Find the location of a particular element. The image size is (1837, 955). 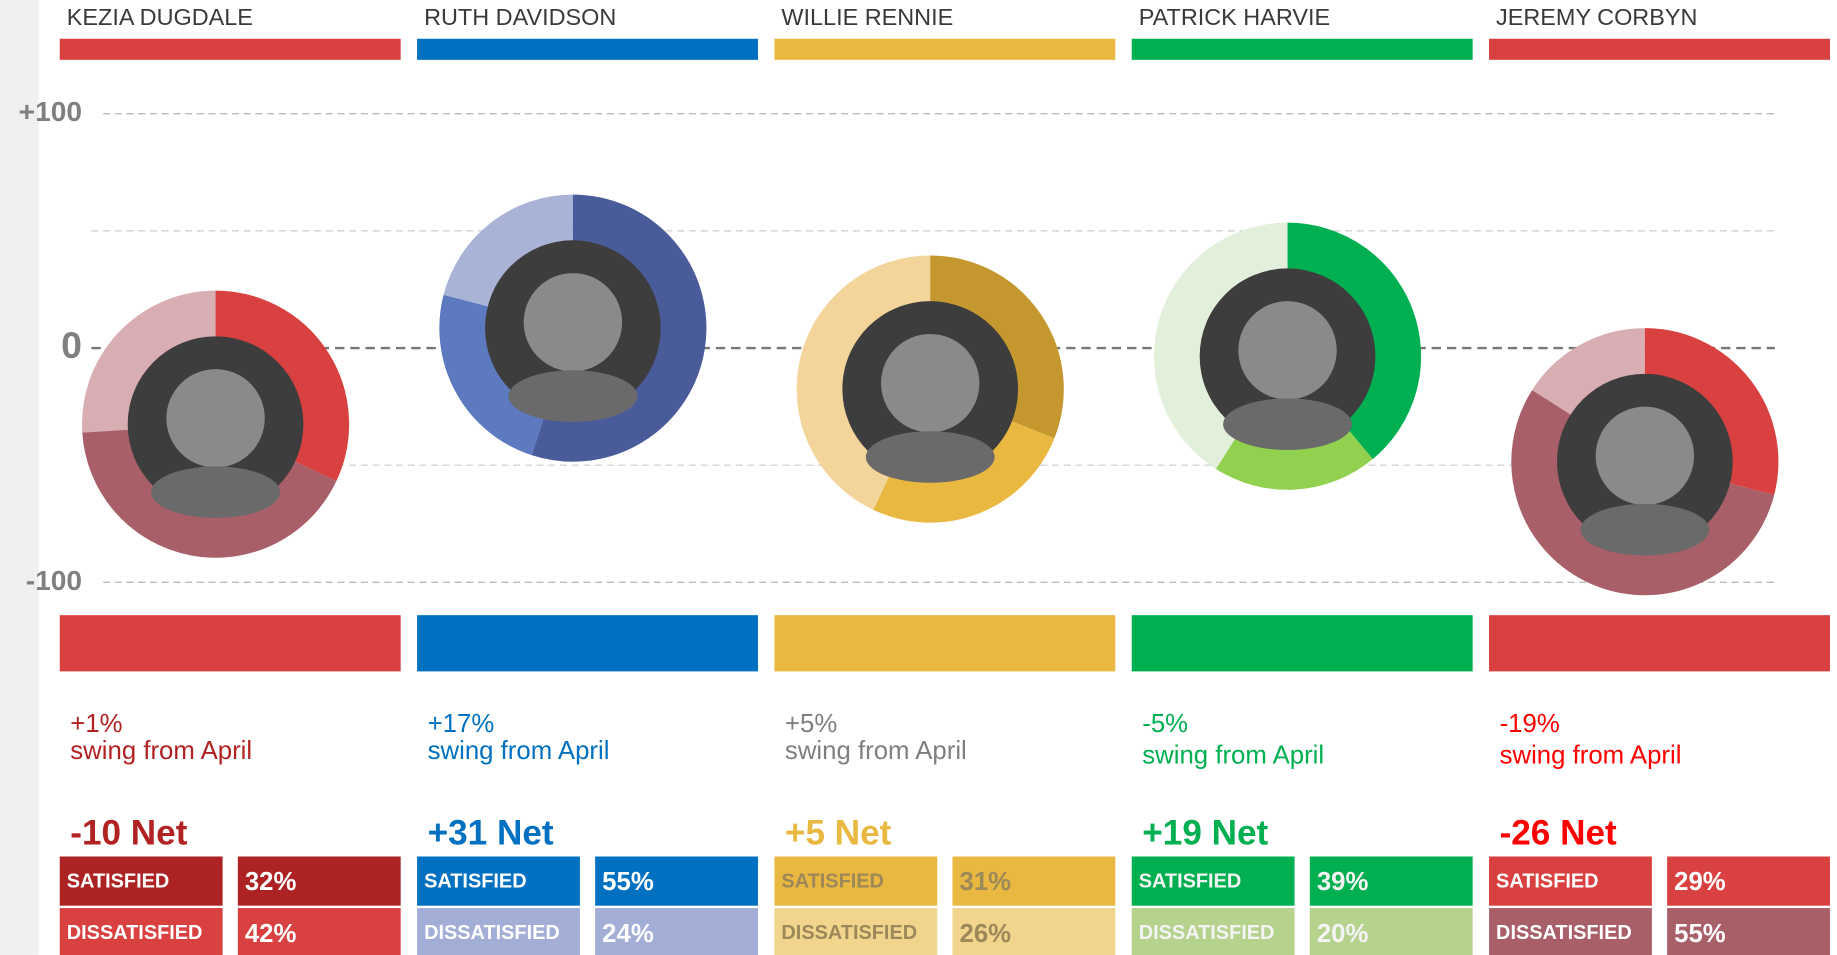

satisfied-value: 31% is located at coordinates (986, 882).